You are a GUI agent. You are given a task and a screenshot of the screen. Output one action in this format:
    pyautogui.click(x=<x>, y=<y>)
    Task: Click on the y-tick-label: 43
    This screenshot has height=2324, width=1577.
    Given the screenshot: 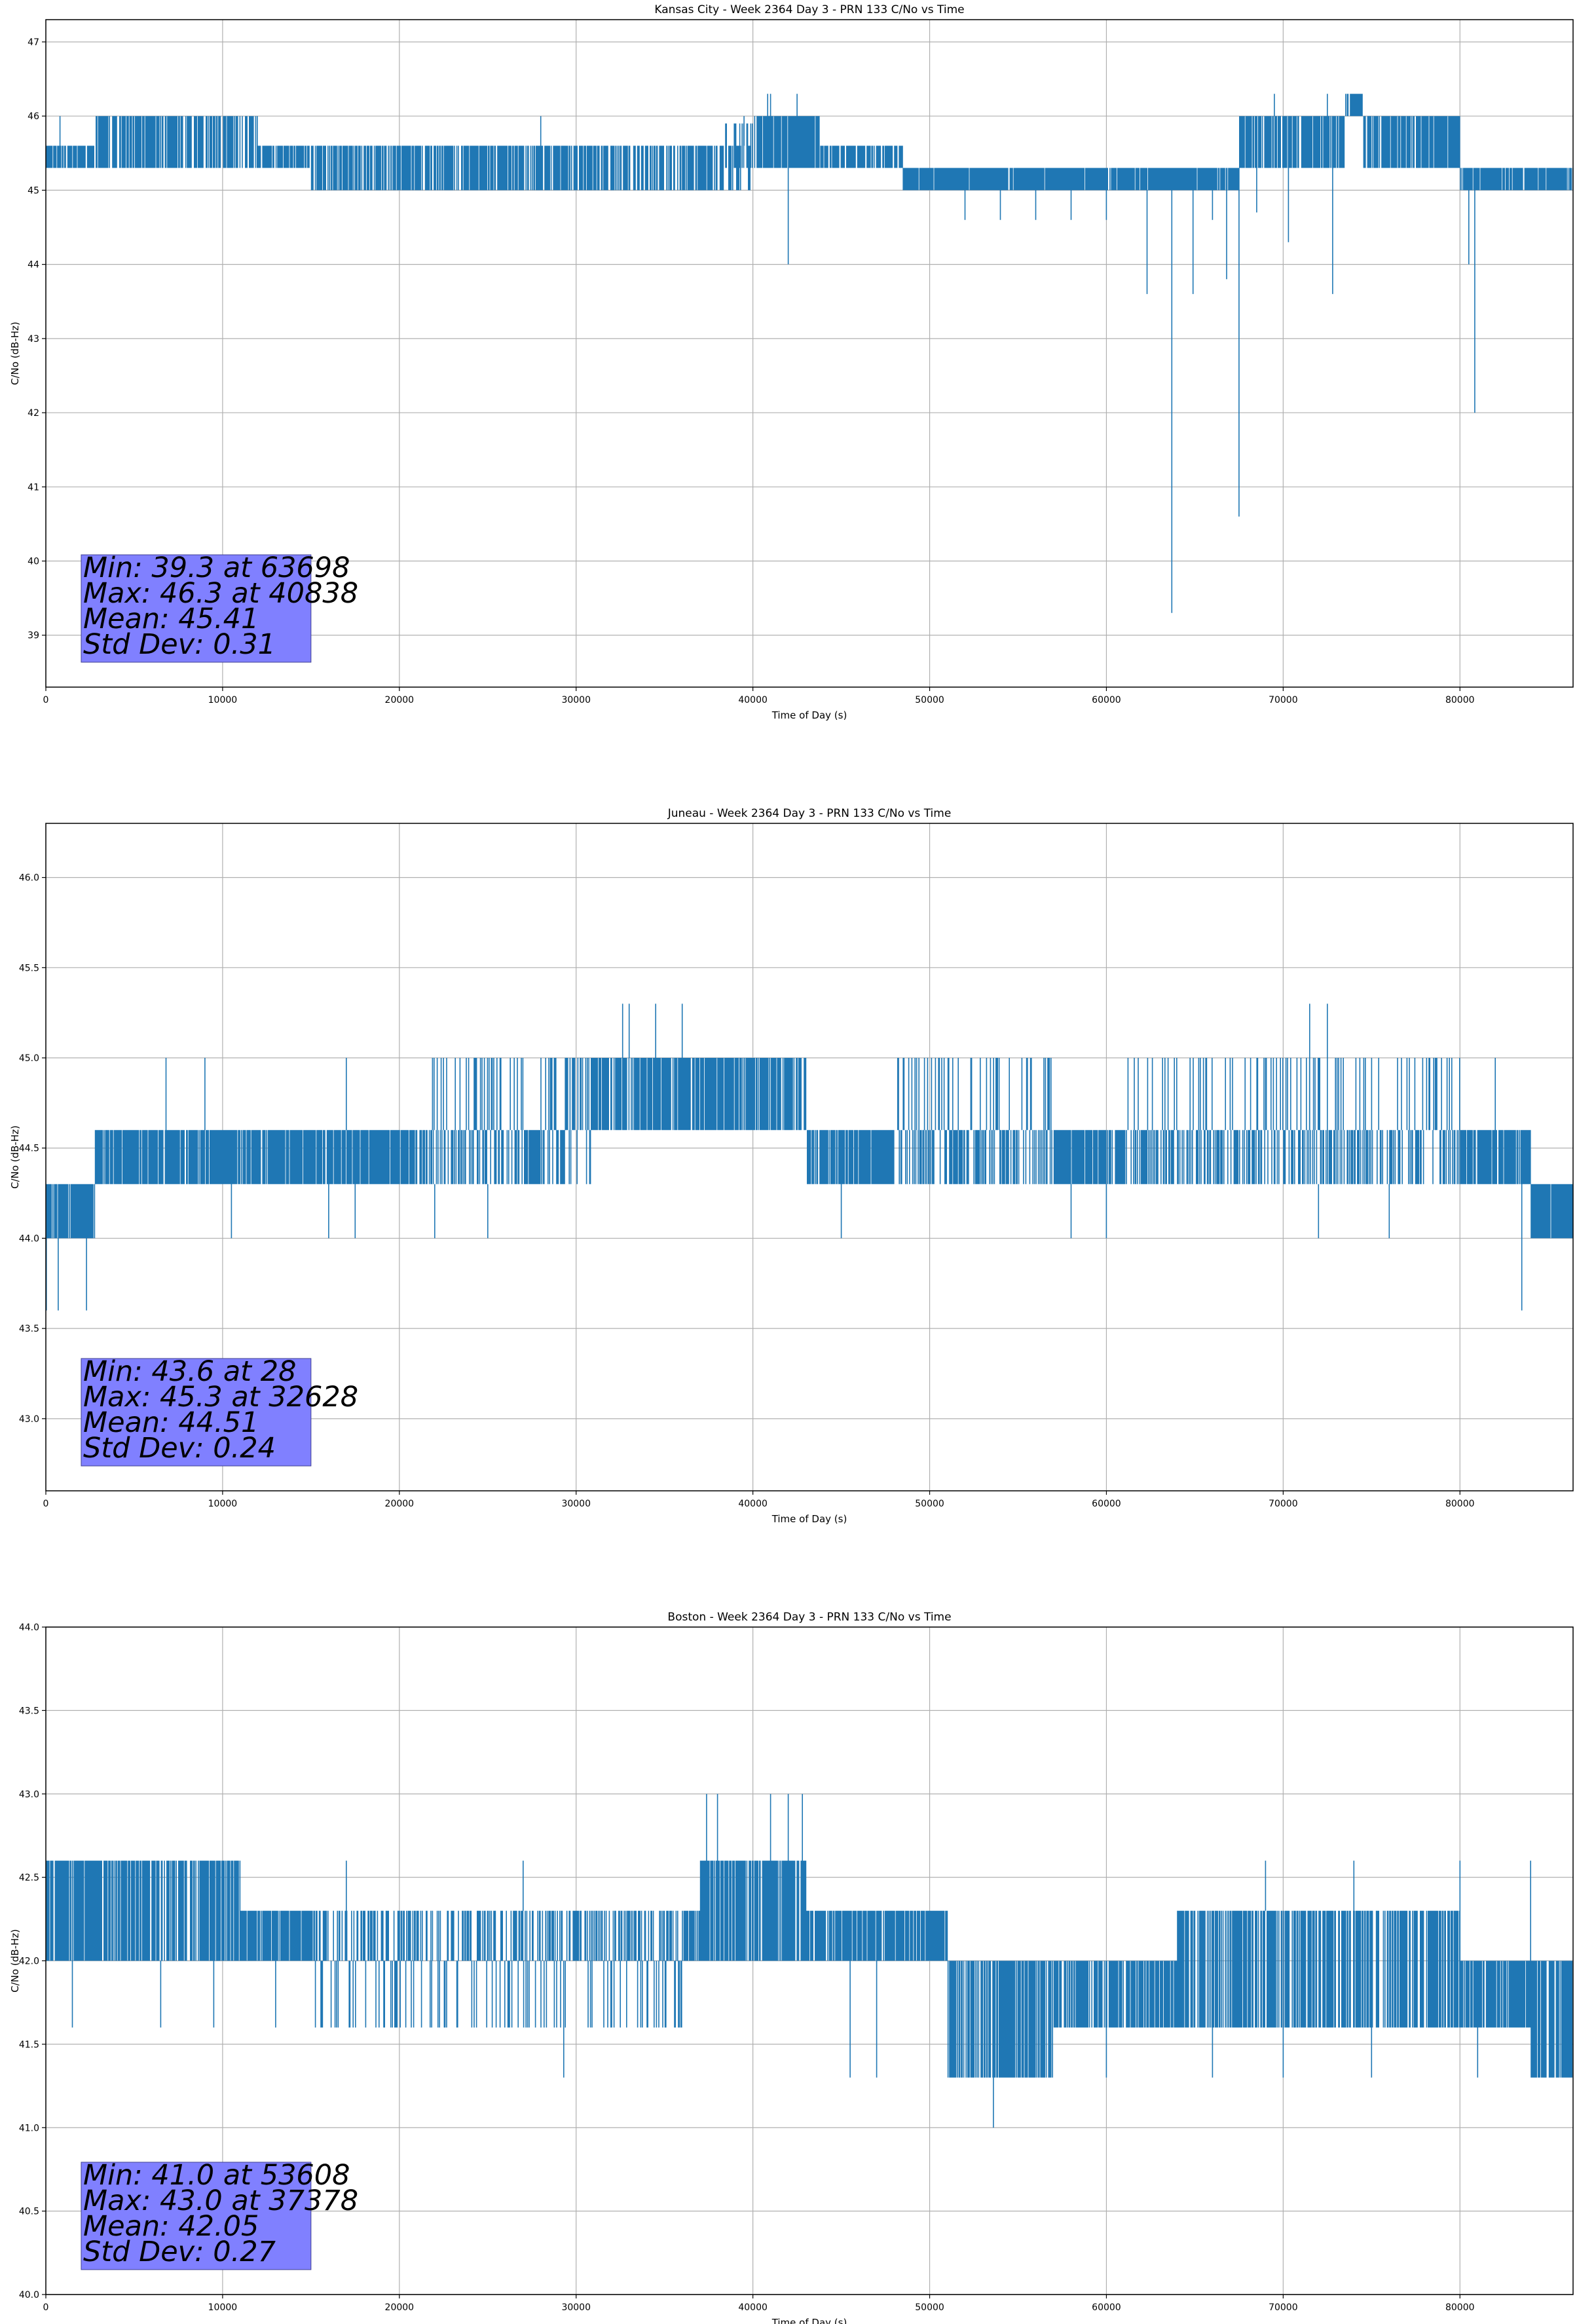 What is the action you would take?
    pyautogui.click(x=33, y=339)
    